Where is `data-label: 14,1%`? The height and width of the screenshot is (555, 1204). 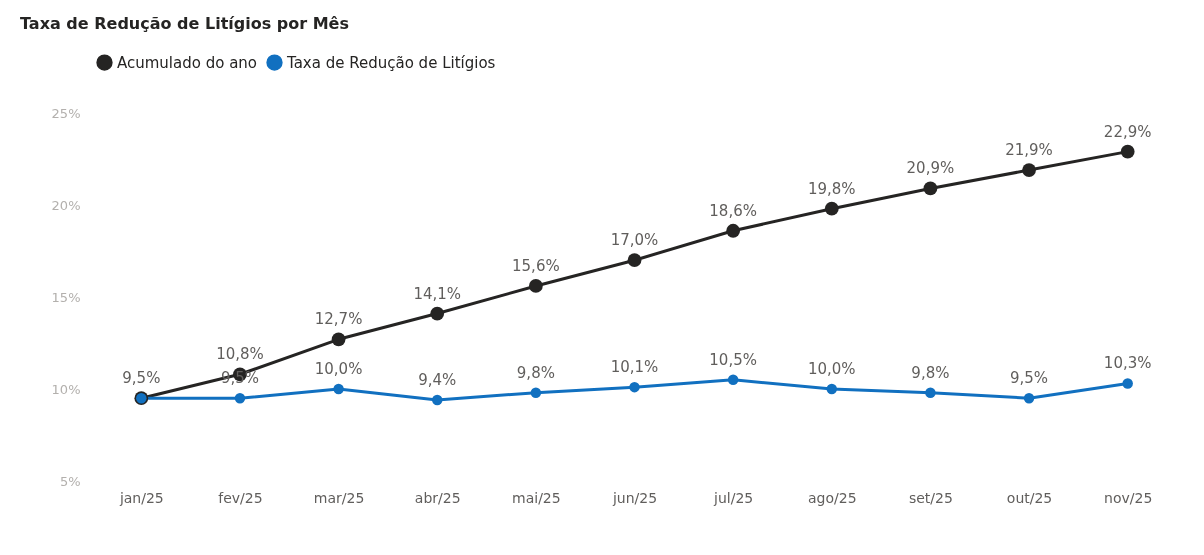
data-label: 14,1% is located at coordinates (437, 293).